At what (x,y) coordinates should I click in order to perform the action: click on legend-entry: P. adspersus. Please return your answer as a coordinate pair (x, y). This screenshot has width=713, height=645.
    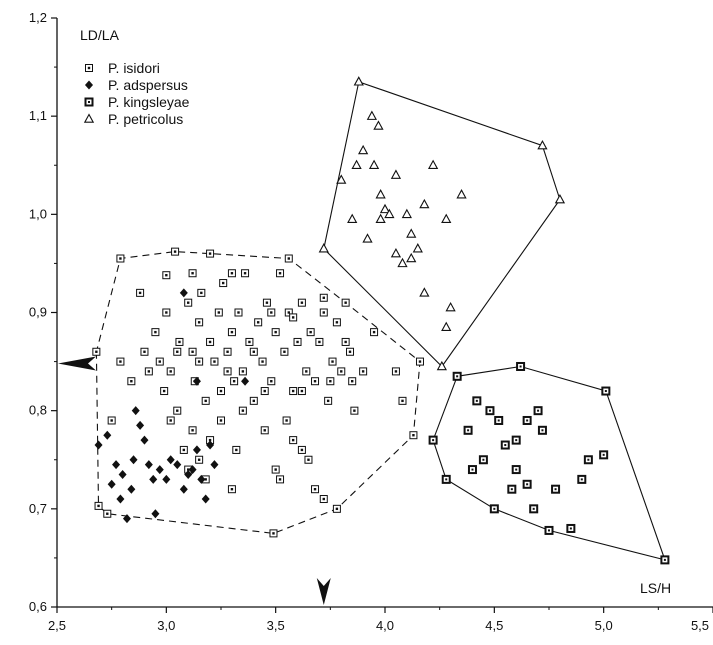
    Looking at the image, I should click on (148, 85).